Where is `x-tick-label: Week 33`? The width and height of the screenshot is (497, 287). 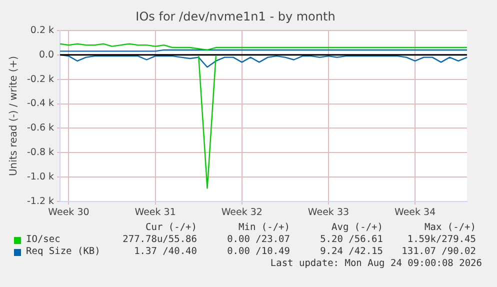
x-tick-label: Week 33 is located at coordinates (329, 212).